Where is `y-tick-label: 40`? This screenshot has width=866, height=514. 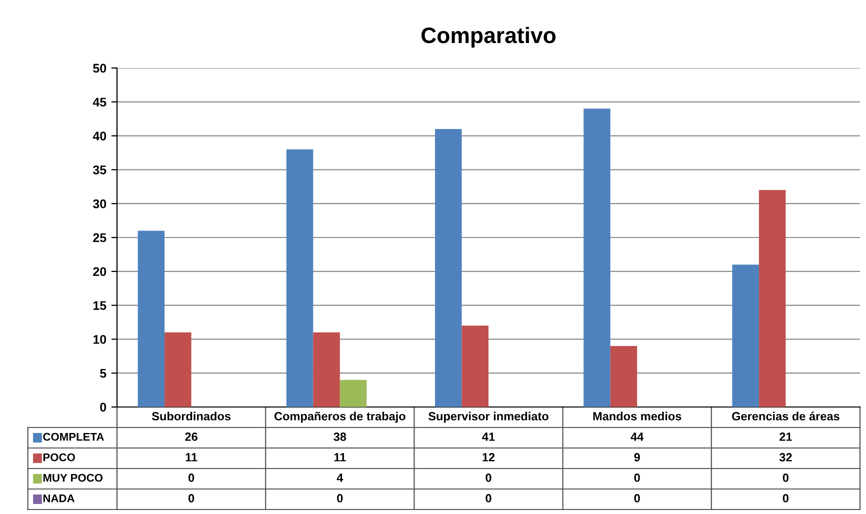 y-tick-label: 40 is located at coordinates (99, 136).